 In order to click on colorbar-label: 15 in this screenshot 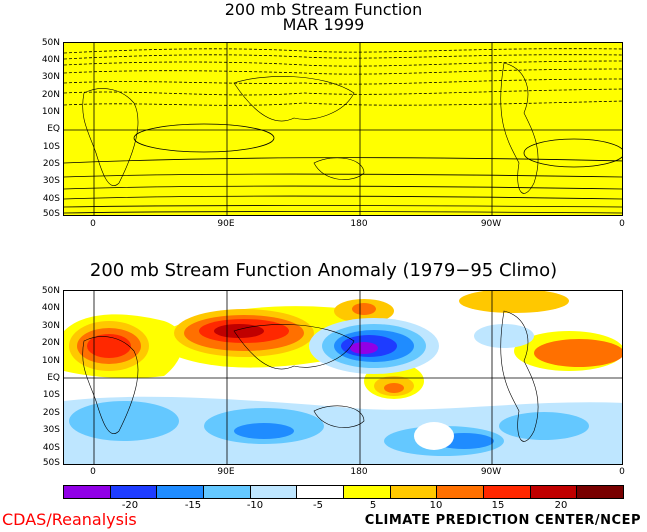, I will do `click(498, 505)`.